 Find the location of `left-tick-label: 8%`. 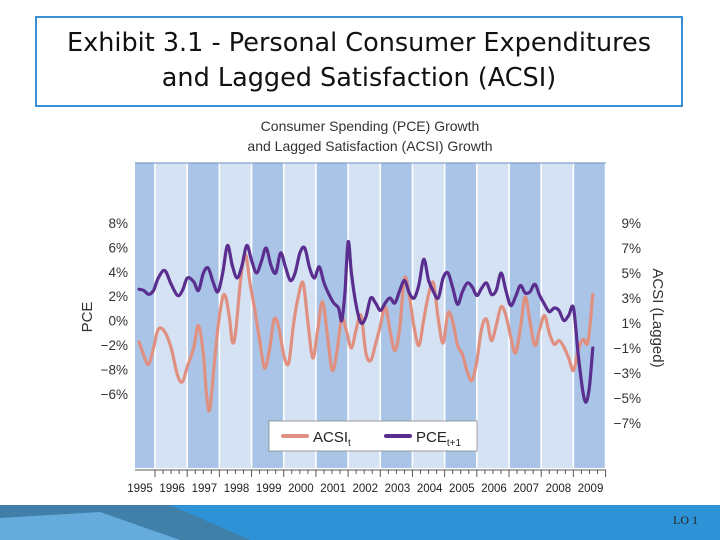

left-tick-label: 8% is located at coordinates (118, 223).